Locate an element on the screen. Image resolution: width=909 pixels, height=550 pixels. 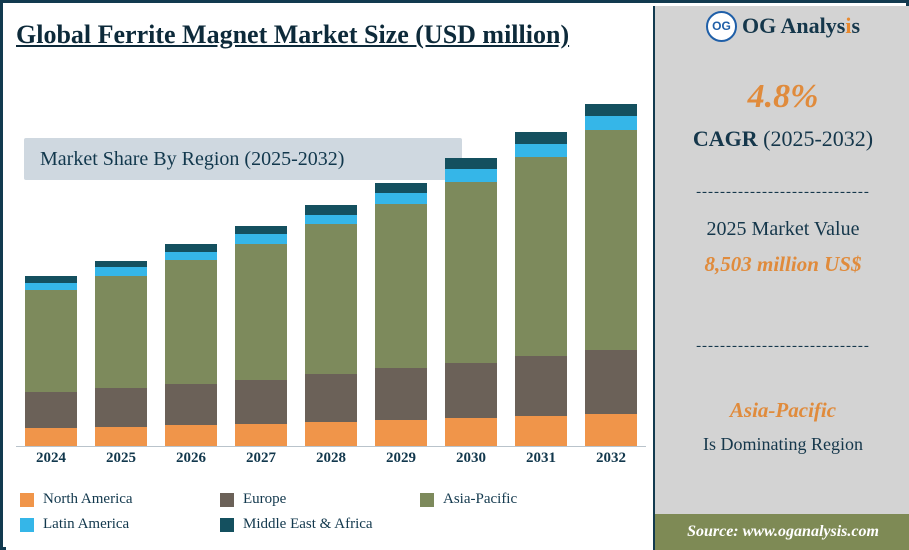
x-axis-label: 2029 is located at coordinates (401, 458).